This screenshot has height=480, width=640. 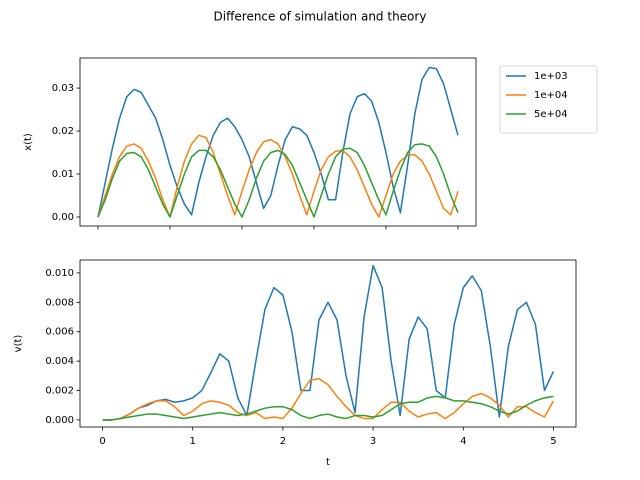 What do you see at coordinates (59, 361) in the screenshot?
I see `y-tick-label: 0.004` at bounding box center [59, 361].